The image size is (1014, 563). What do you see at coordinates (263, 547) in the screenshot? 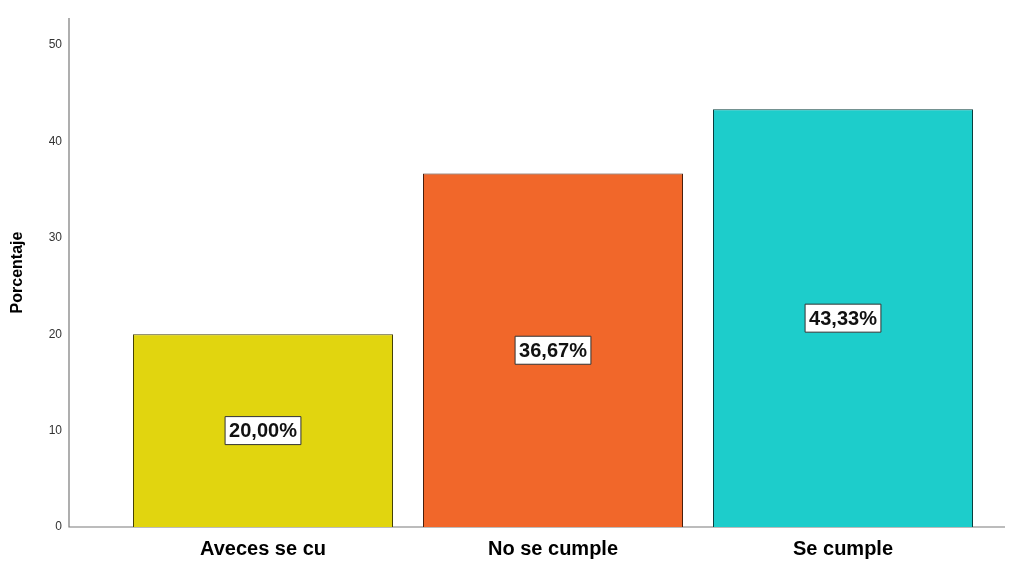
I see `x-tick-label: Aveces se cu` at bounding box center [263, 547].